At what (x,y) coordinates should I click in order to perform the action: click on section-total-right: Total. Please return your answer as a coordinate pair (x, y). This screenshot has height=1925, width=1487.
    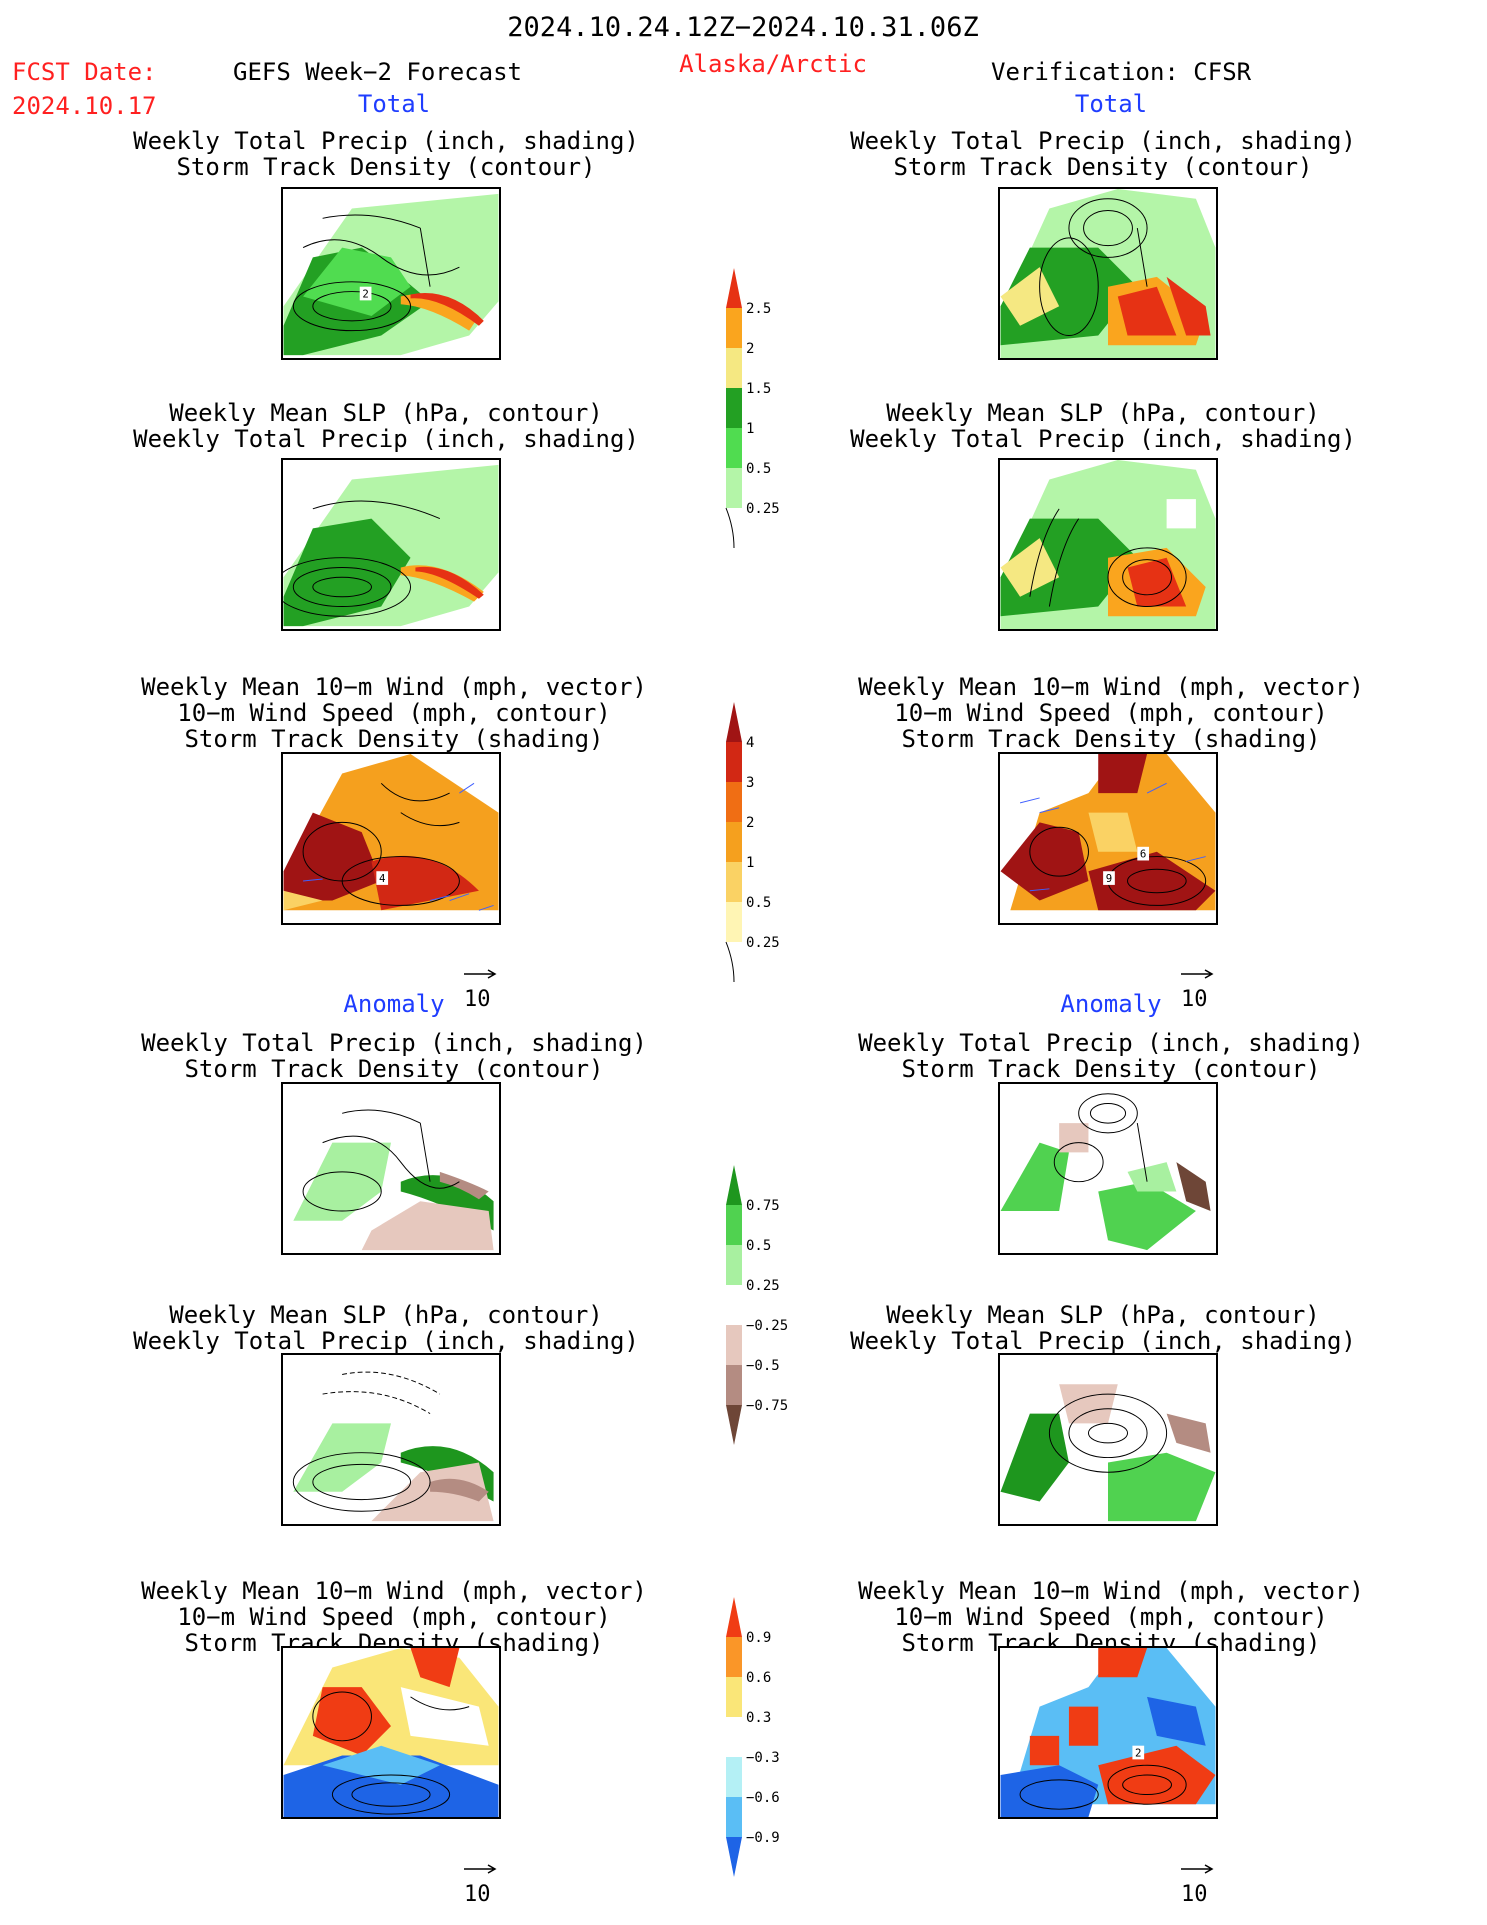
    Looking at the image, I should click on (1111, 104).